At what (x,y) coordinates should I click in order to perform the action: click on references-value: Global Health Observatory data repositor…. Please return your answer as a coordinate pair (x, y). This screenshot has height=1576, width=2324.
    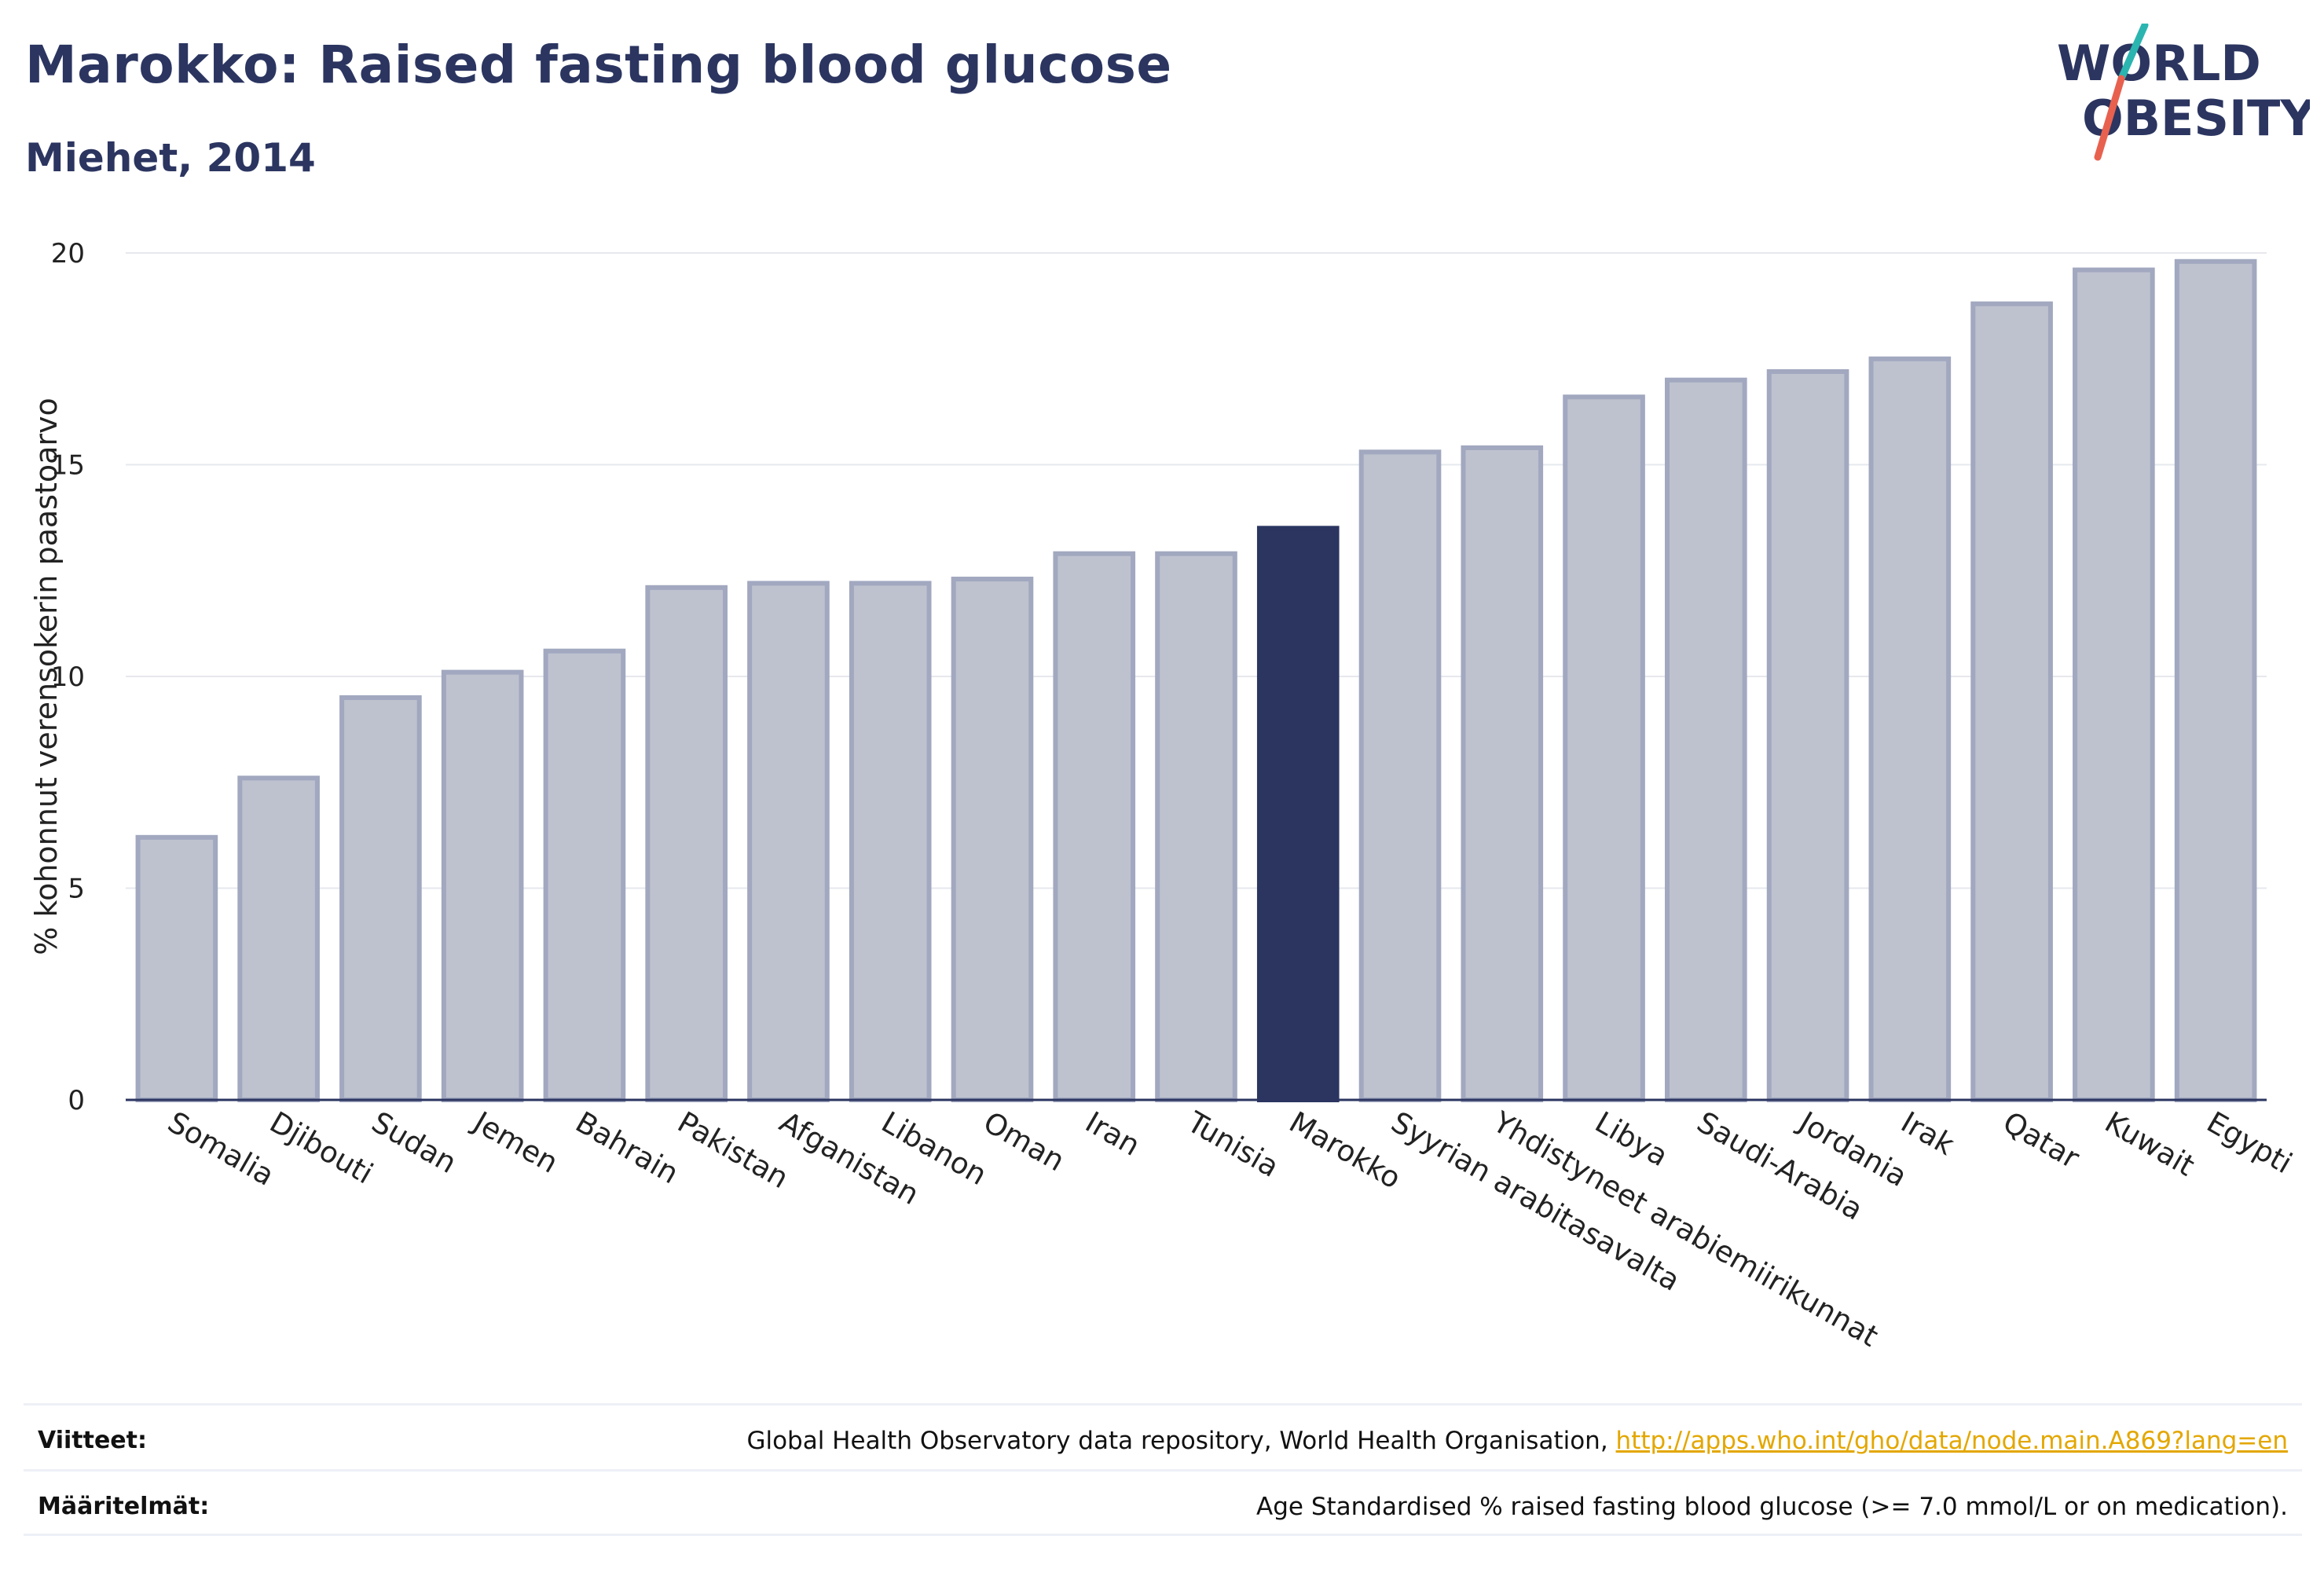
    Looking at the image, I should click on (1517, 1441).